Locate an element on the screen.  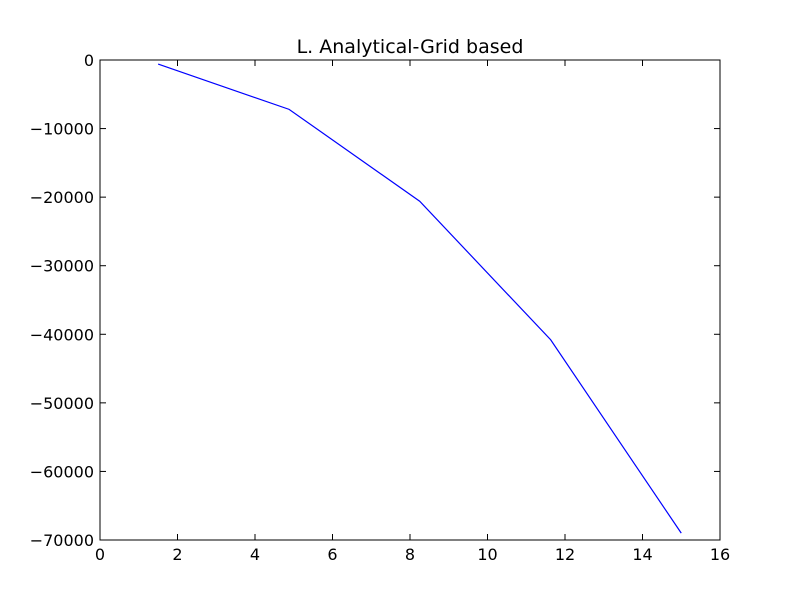
x-tick-label: 8 is located at coordinates (410, 554).